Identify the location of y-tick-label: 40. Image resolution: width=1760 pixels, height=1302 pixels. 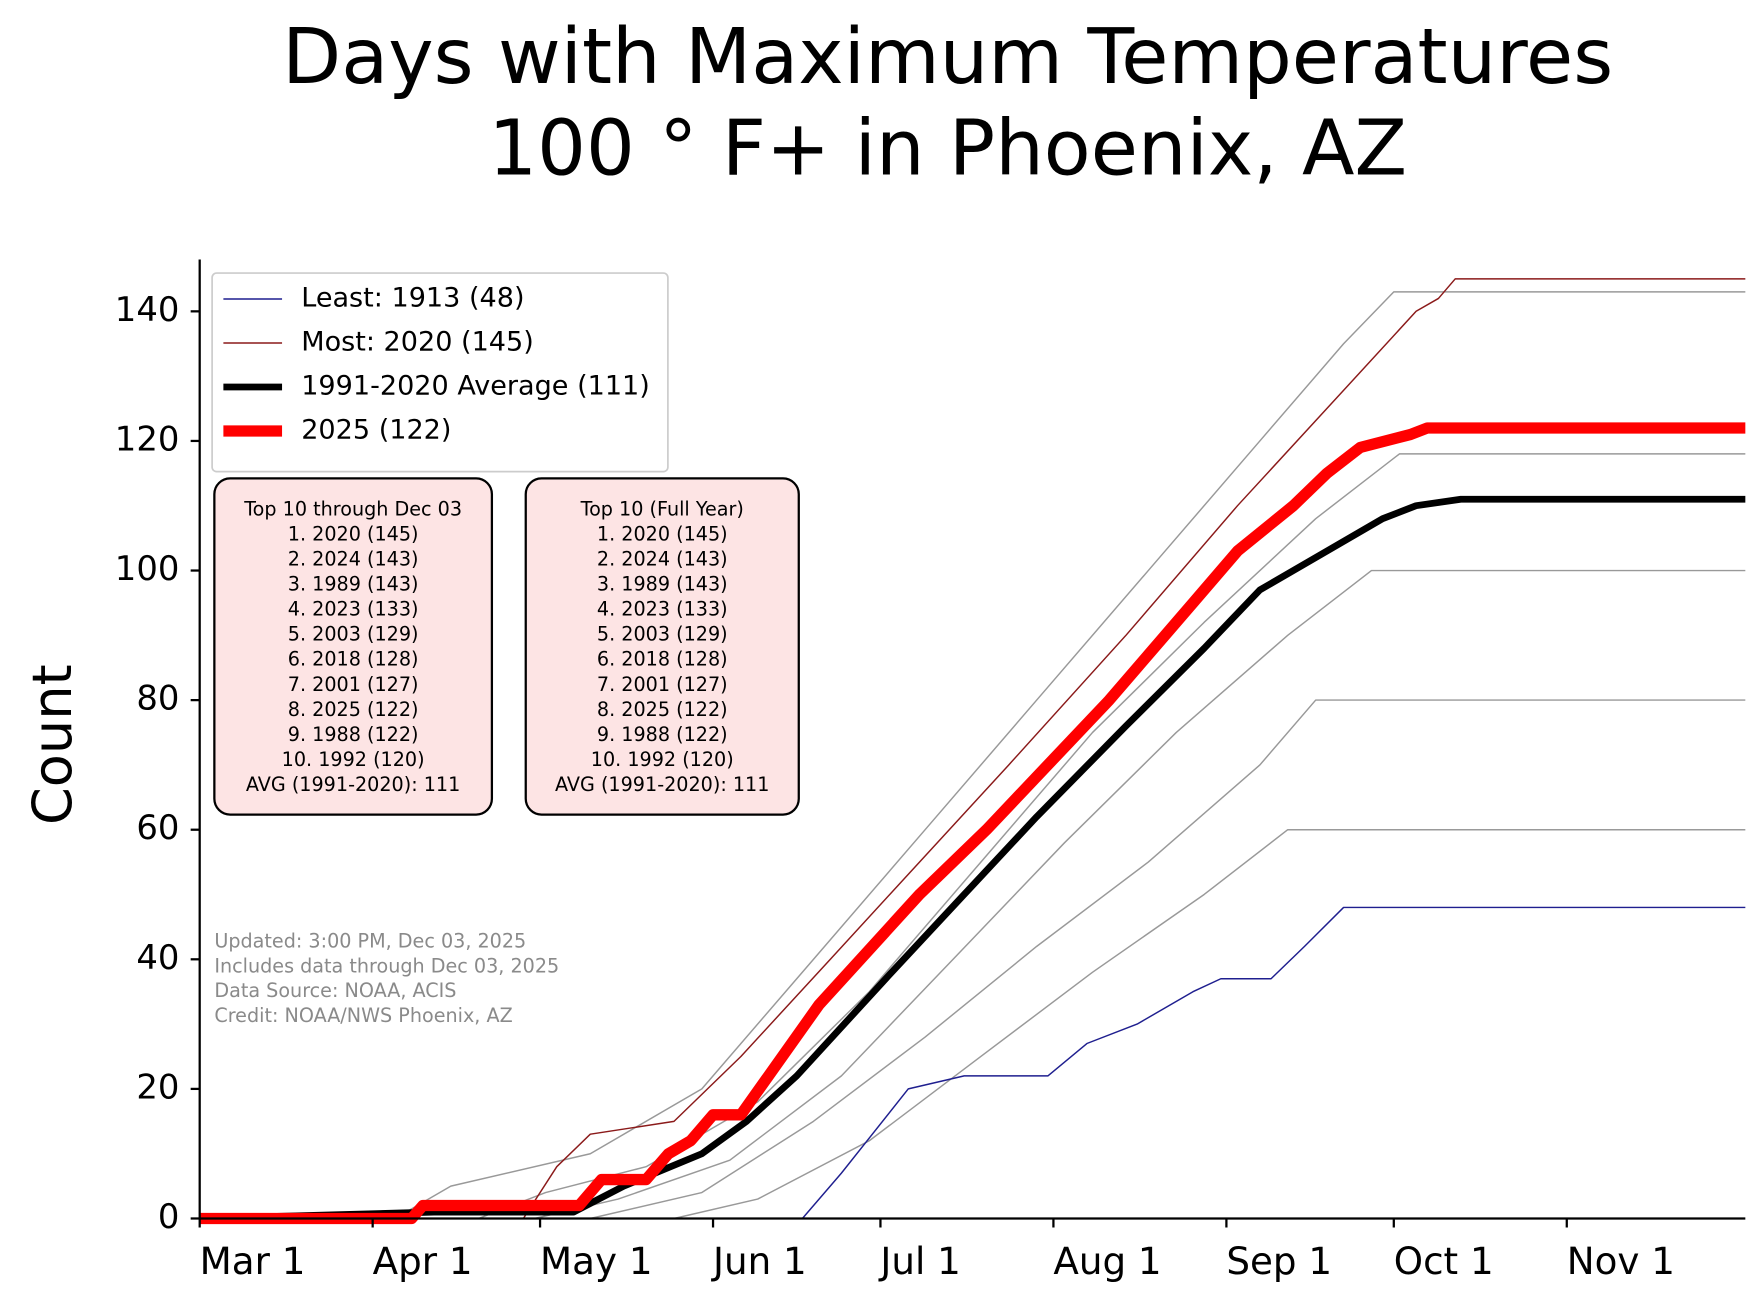
(157, 957).